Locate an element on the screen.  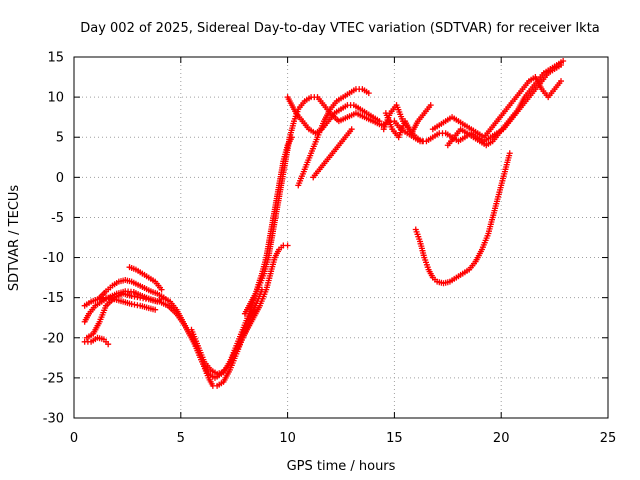
x-tick-label: 10 is located at coordinates (287, 438).